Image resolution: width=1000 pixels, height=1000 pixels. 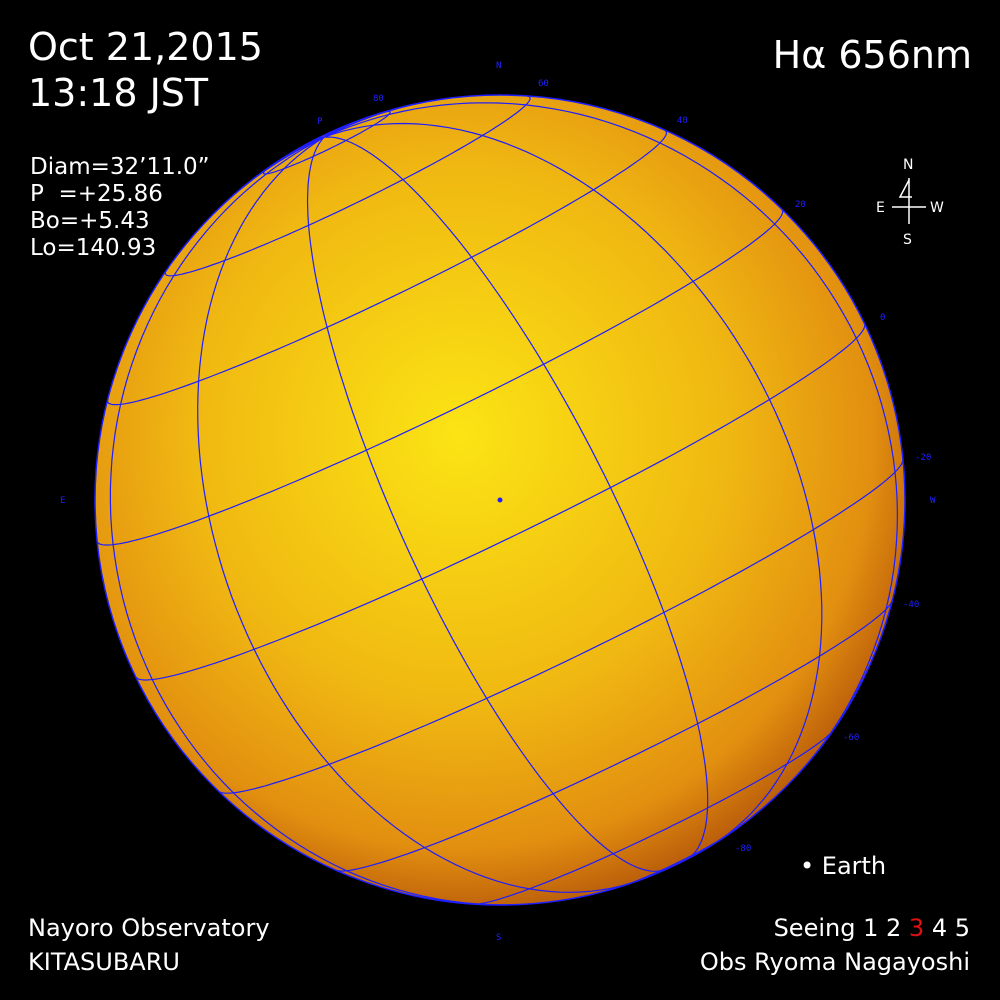 I want to click on compass-n: N, so click(x=908, y=165).